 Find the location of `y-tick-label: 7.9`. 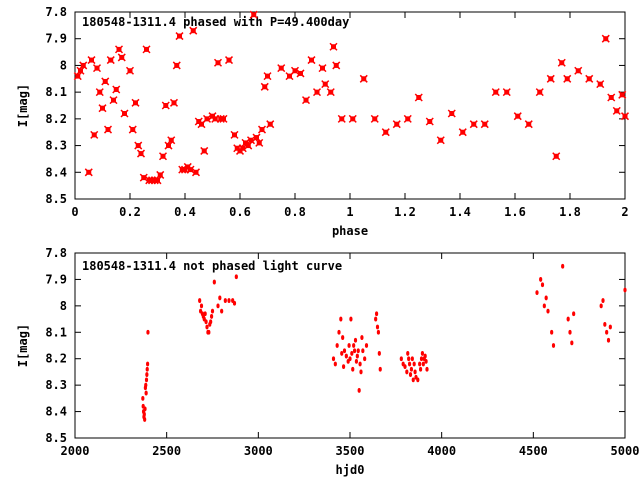

y-tick-label: 7.9 is located at coordinates (56, 39).